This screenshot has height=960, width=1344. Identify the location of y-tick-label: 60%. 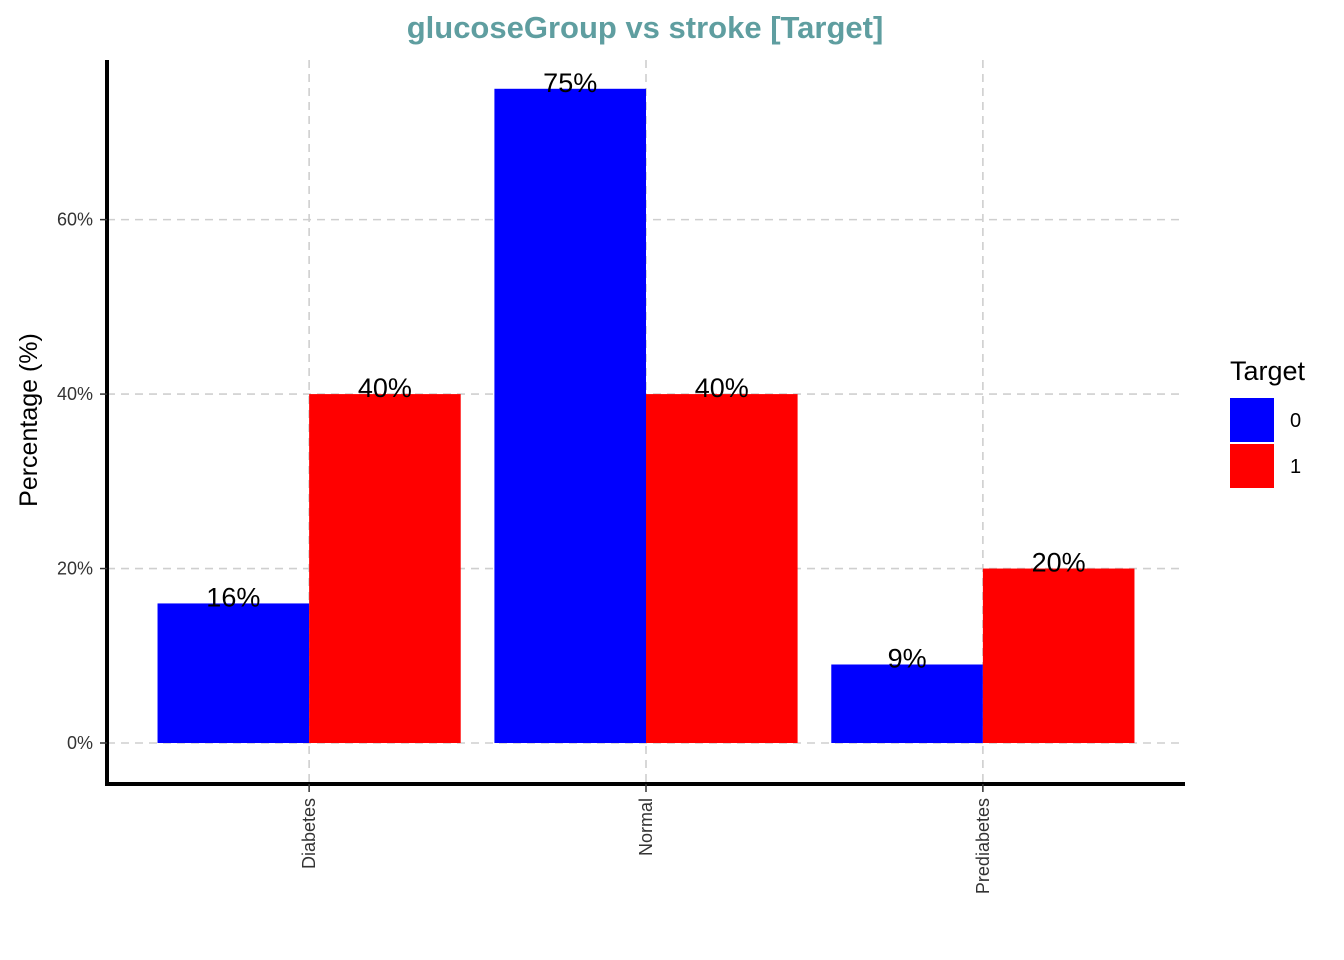
(75, 220).